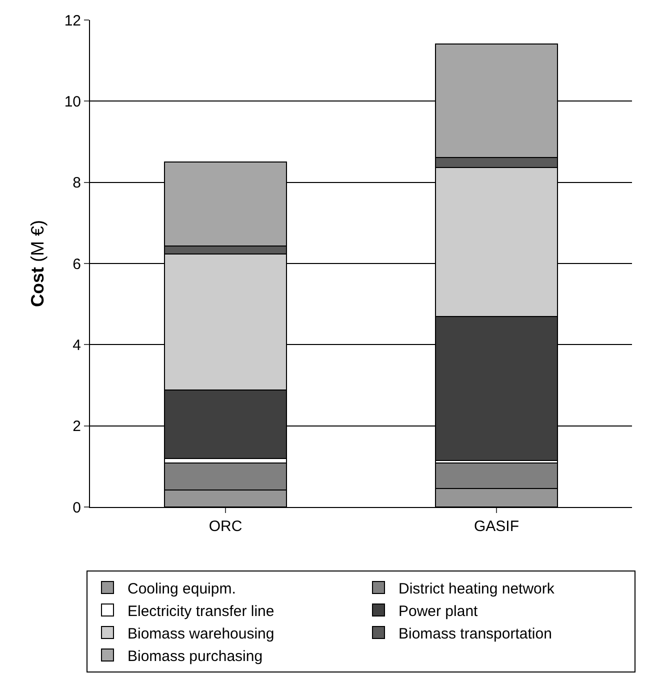 Image resolution: width=662 pixels, height=684 pixels. What do you see at coordinates (76, 507) in the screenshot?
I see `y-tick-label: 0` at bounding box center [76, 507].